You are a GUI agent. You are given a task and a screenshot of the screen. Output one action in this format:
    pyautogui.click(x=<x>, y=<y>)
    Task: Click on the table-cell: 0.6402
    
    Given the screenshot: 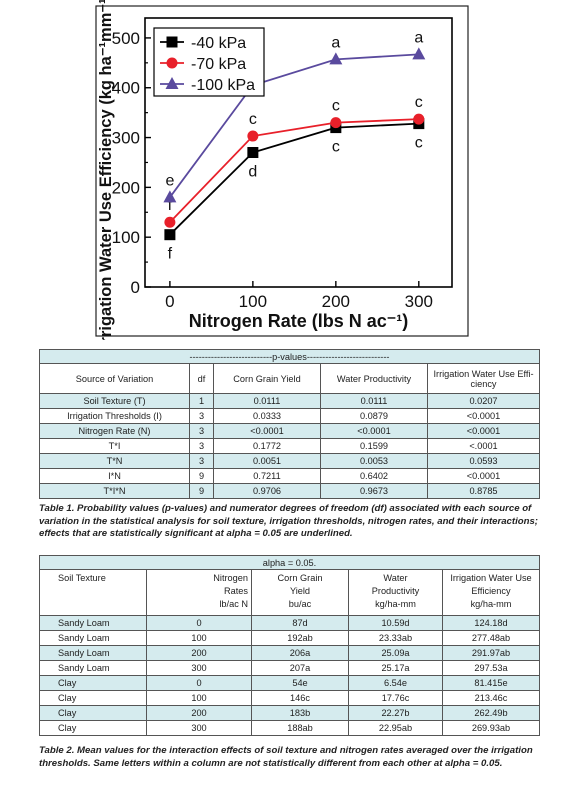 What is the action you would take?
    pyautogui.click(x=374, y=476)
    